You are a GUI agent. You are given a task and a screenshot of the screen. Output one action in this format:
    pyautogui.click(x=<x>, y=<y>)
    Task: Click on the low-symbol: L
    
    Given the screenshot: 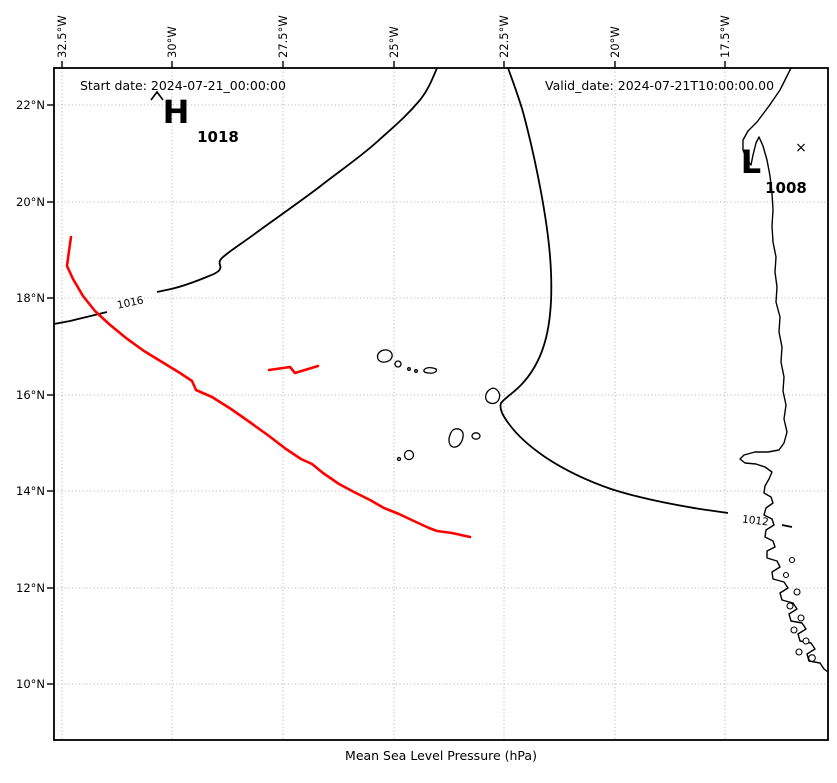 What is the action you would take?
    pyautogui.click(x=751, y=162)
    